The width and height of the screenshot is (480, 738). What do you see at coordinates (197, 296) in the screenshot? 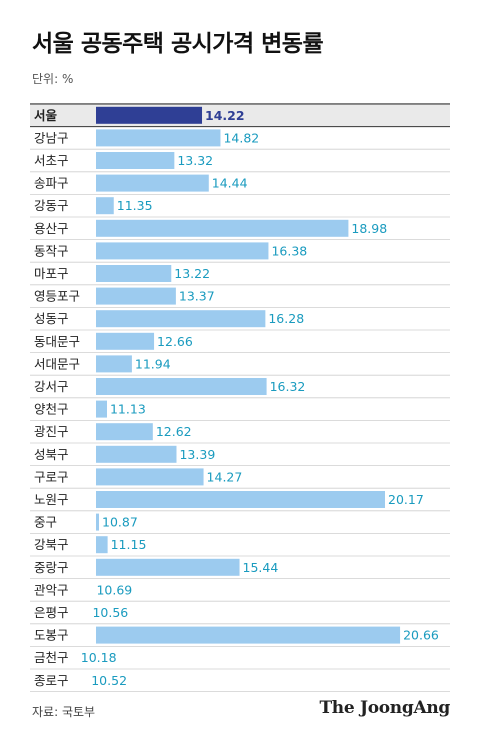
I see `value-label: 13.37` at bounding box center [197, 296].